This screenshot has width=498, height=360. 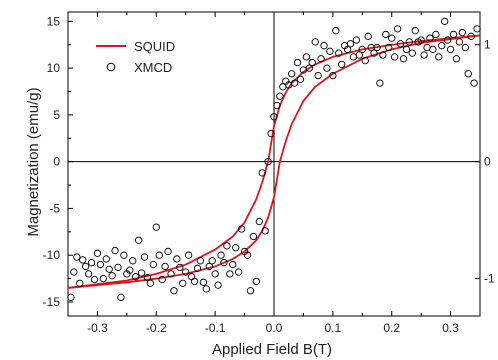 I want to click on legend-xmcd-label: XMCD, so click(x=153, y=67).